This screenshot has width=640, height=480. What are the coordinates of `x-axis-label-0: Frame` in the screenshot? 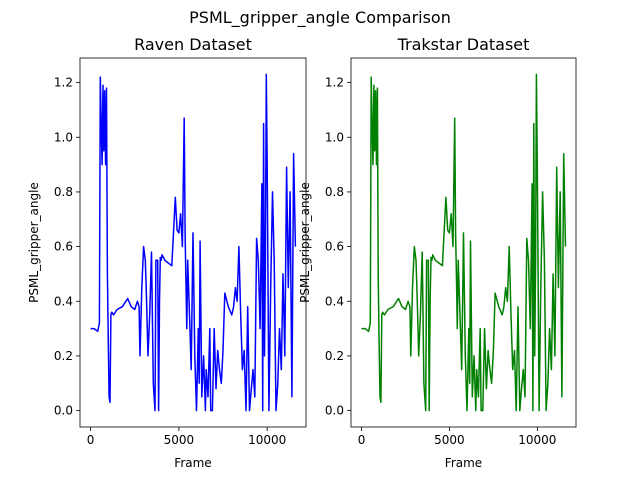 It's located at (192, 463).